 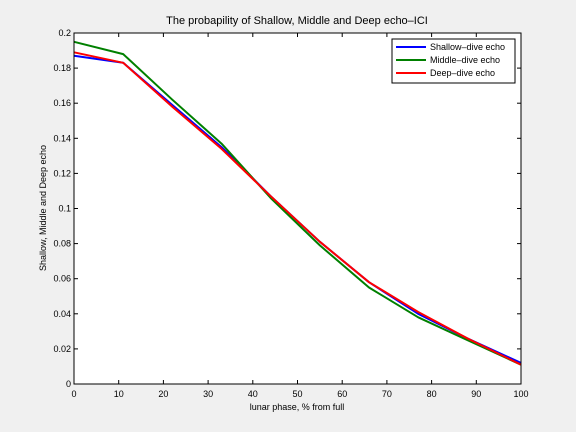 What do you see at coordinates (297, 394) in the screenshot?
I see `x-tick-label: 50` at bounding box center [297, 394].